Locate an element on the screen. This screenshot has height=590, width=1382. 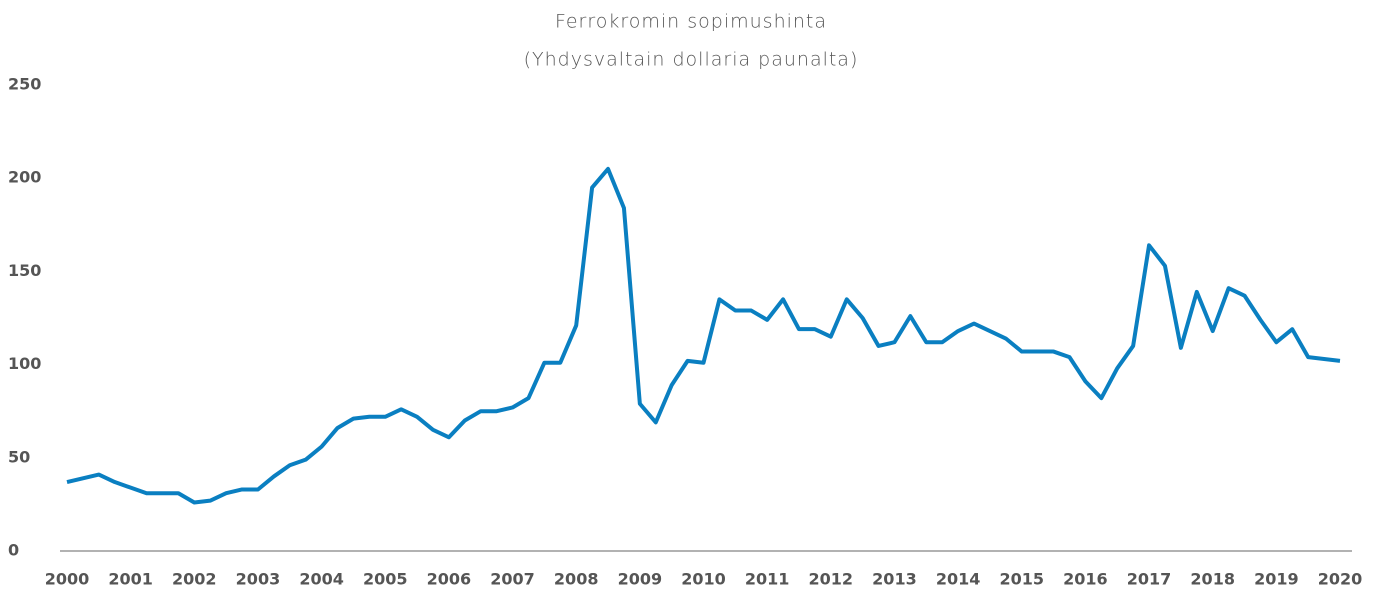
x-tick-label: 2017 is located at coordinates (1149, 579).